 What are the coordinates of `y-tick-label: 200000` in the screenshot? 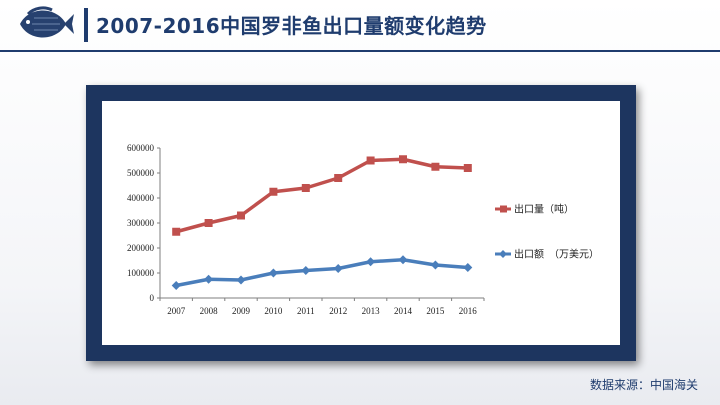 It's located at (141, 248).